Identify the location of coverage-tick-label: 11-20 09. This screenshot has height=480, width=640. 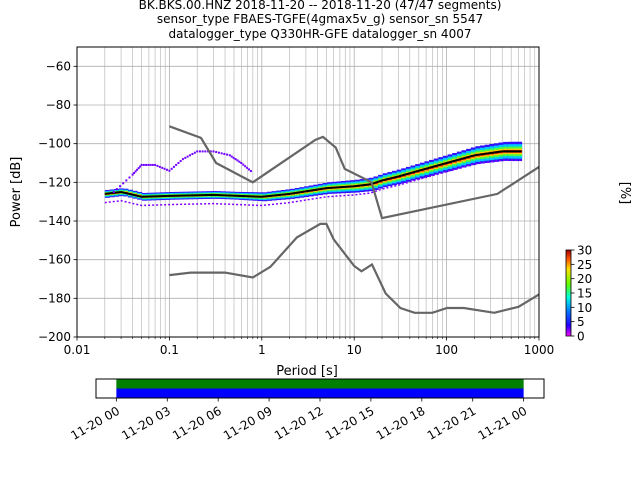
(248, 423).